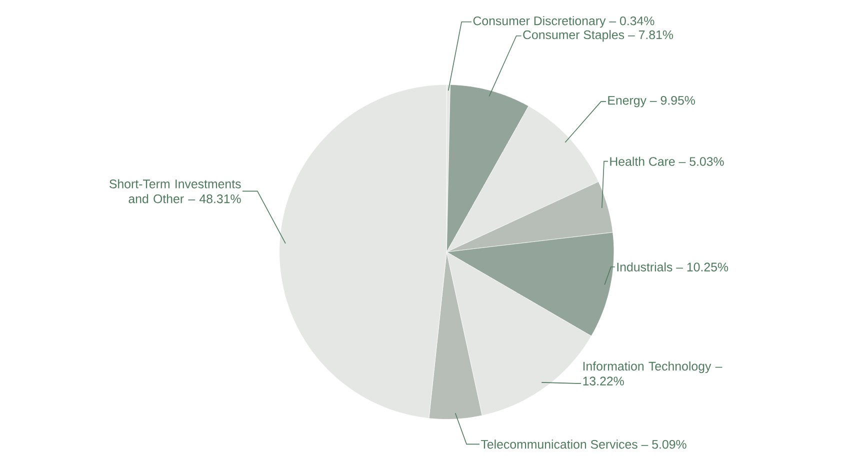 This screenshot has height=456, width=848. What do you see at coordinates (667, 161) in the screenshot?
I see `slice-label: Health Care – 5.03%` at bounding box center [667, 161].